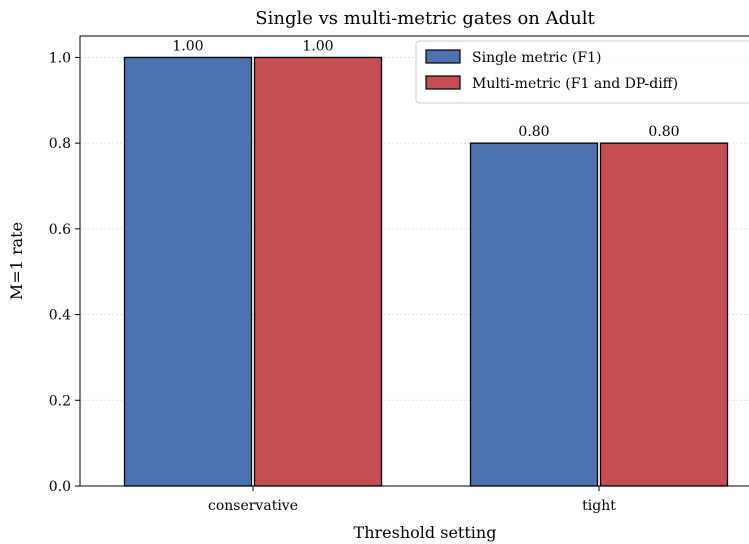 This screenshot has height=544, width=749. I want to click on y-tick-label: 0.8, so click(60, 144).